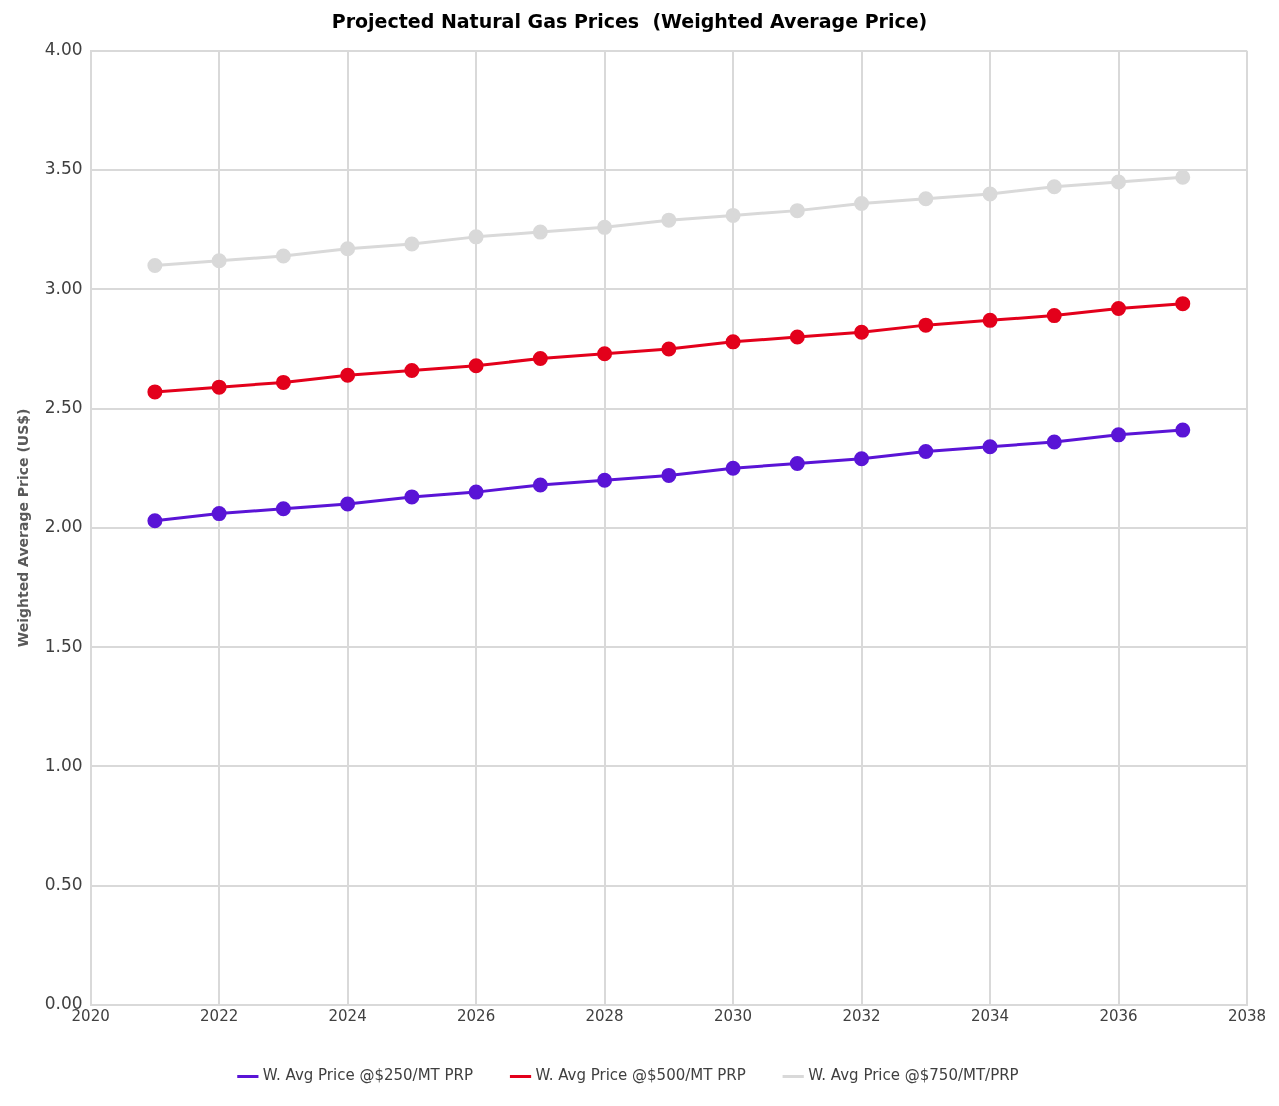 This screenshot has height=1106, width=1279. What do you see at coordinates (23, 528) in the screenshot?
I see `y-axis-title: Weighted Average Price (US$)` at bounding box center [23, 528].